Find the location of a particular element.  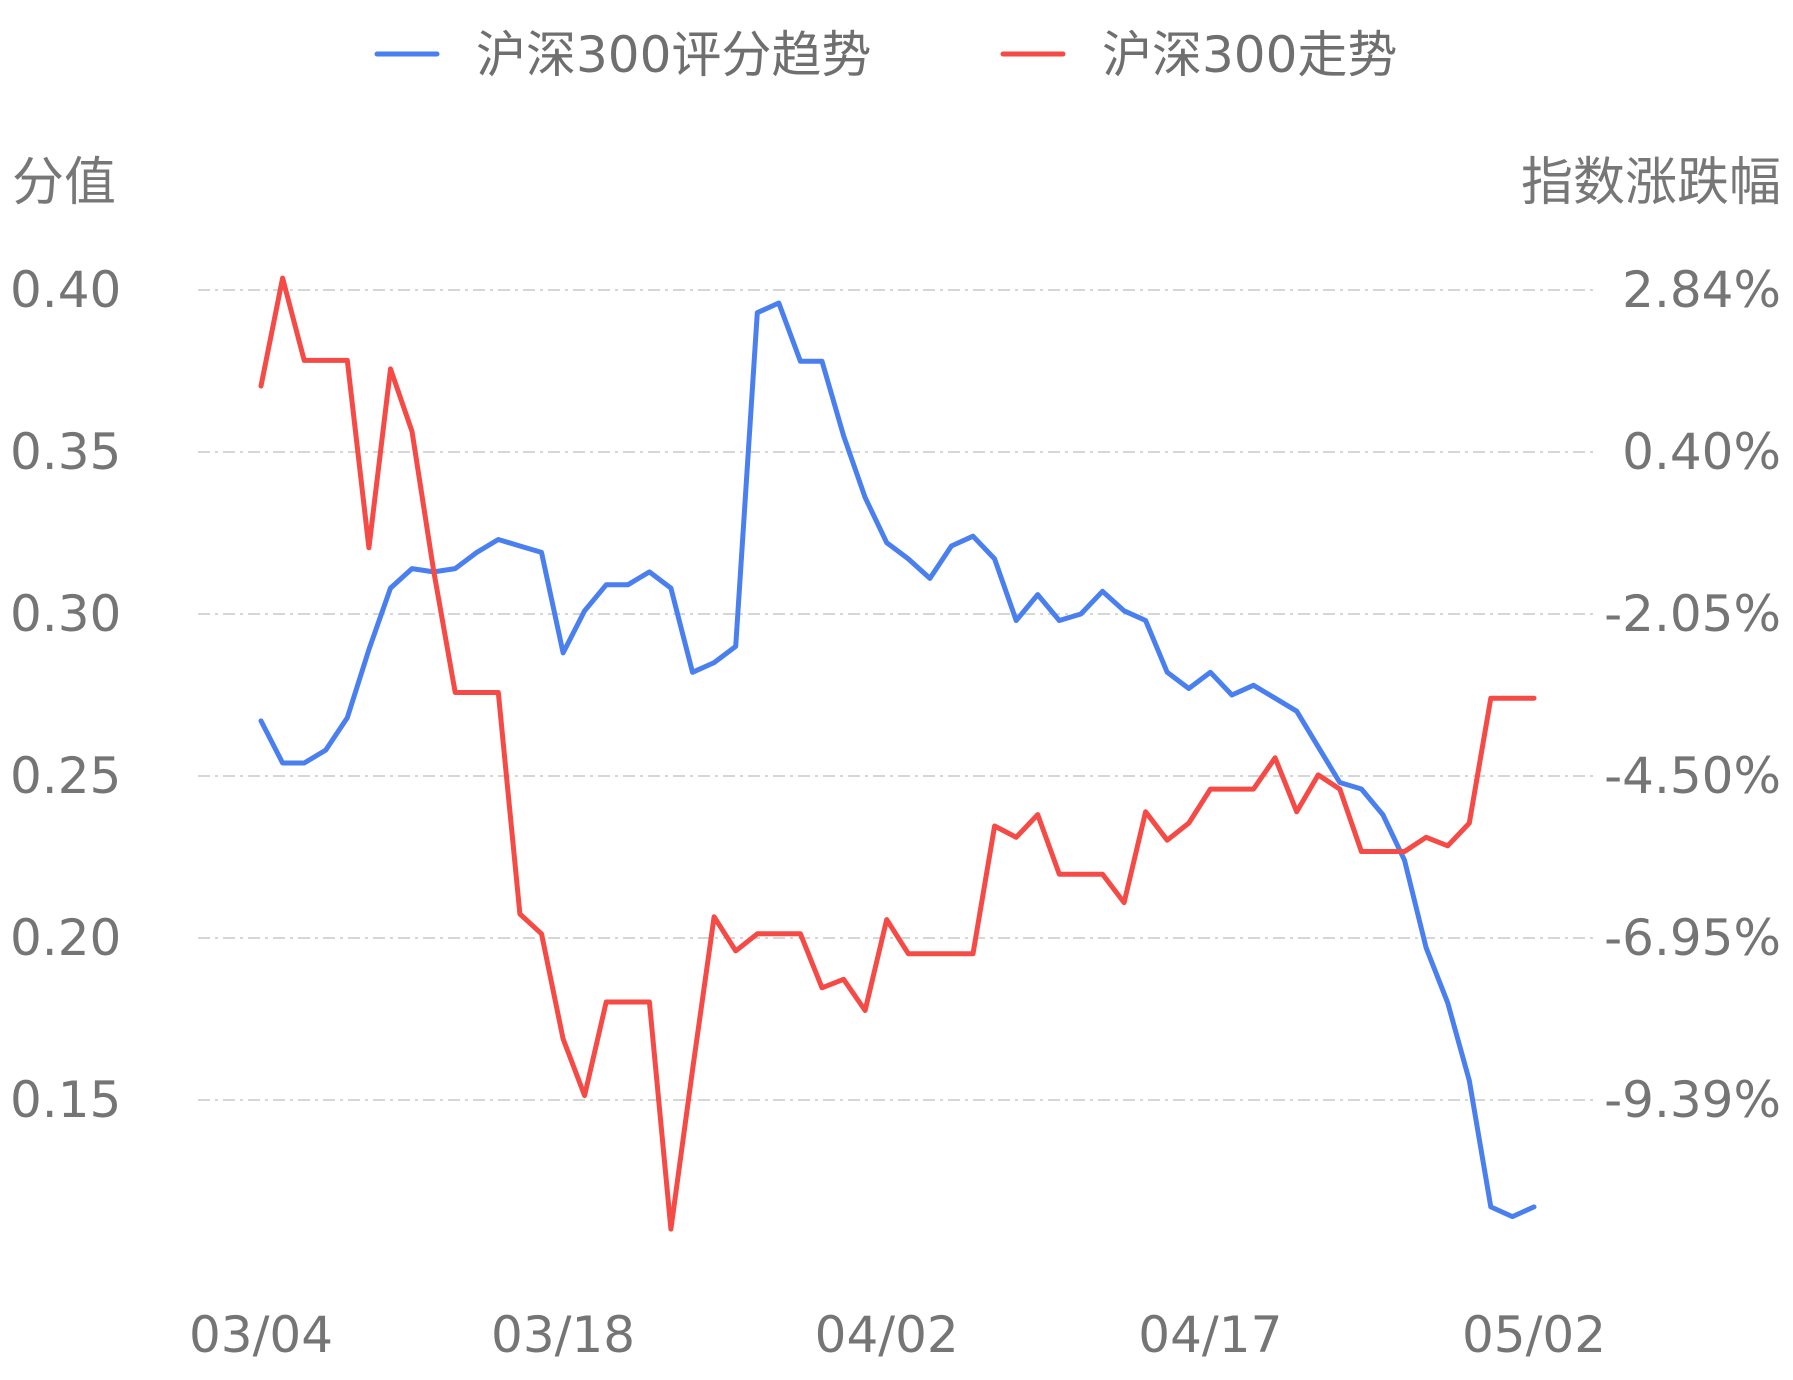

right-axis-ticks: 2.84% 0.40% -2.05% -4.50% -6.95% -9.39% is located at coordinates (1692, 695).